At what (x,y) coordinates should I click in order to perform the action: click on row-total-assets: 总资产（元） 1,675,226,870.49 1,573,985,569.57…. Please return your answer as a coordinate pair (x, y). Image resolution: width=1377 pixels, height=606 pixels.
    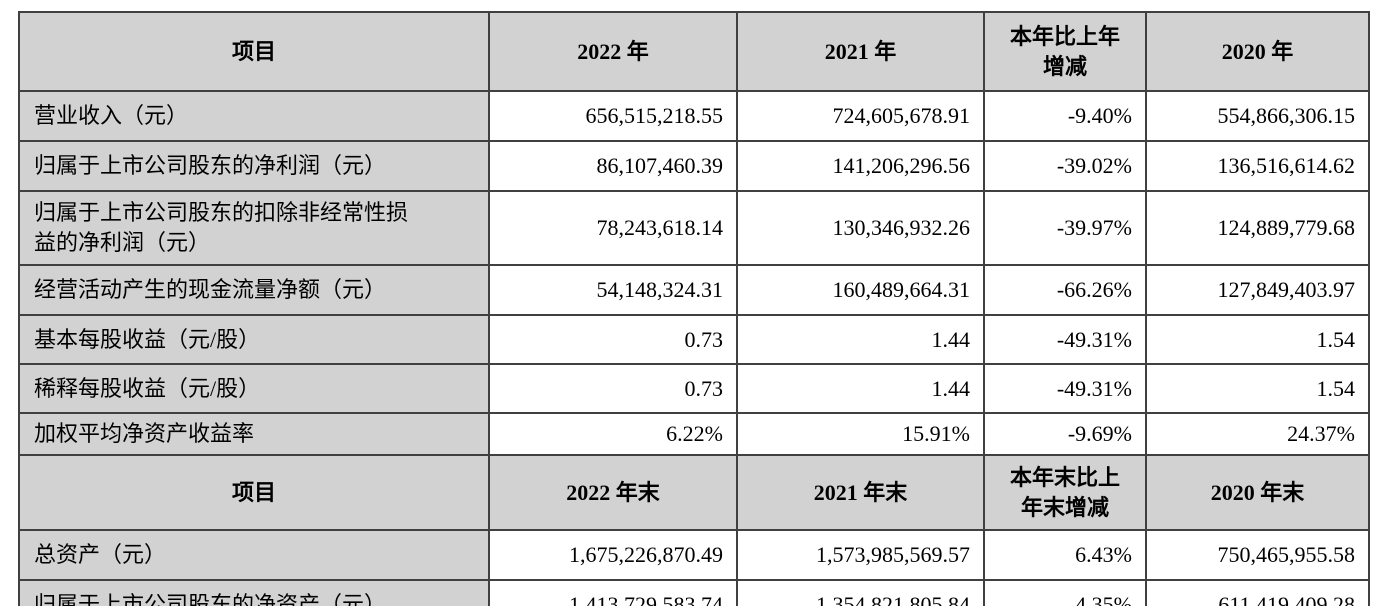
    Looking at the image, I should click on (694, 555).